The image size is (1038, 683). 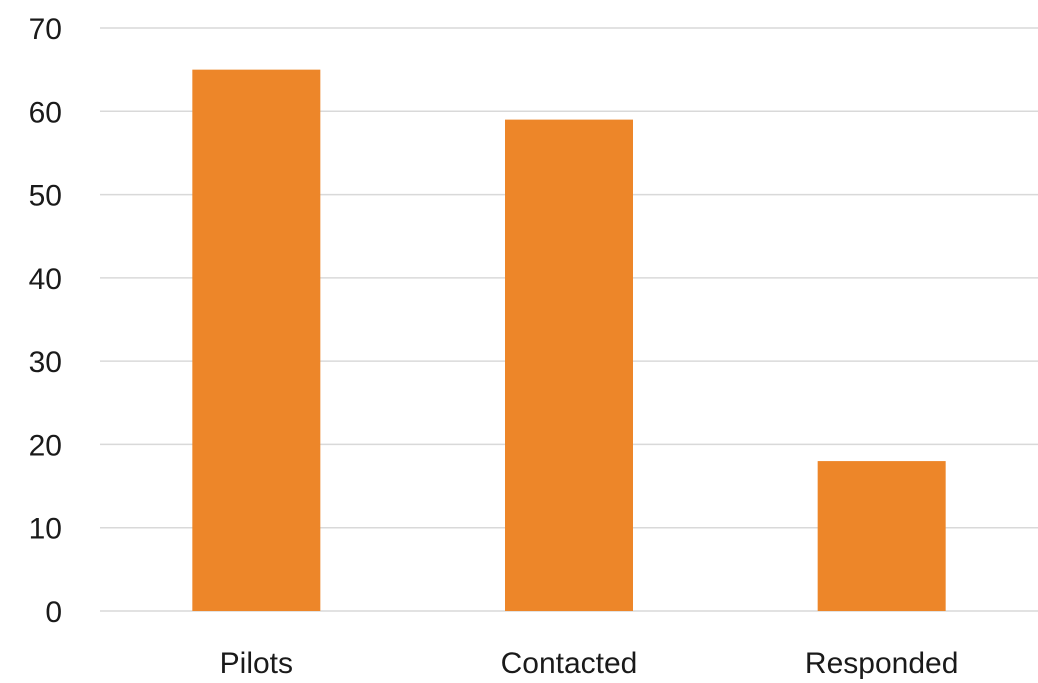 What do you see at coordinates (45, 112) in the screenshot?
I see `y-tick-label: 60` at bounding box center [45, 112].